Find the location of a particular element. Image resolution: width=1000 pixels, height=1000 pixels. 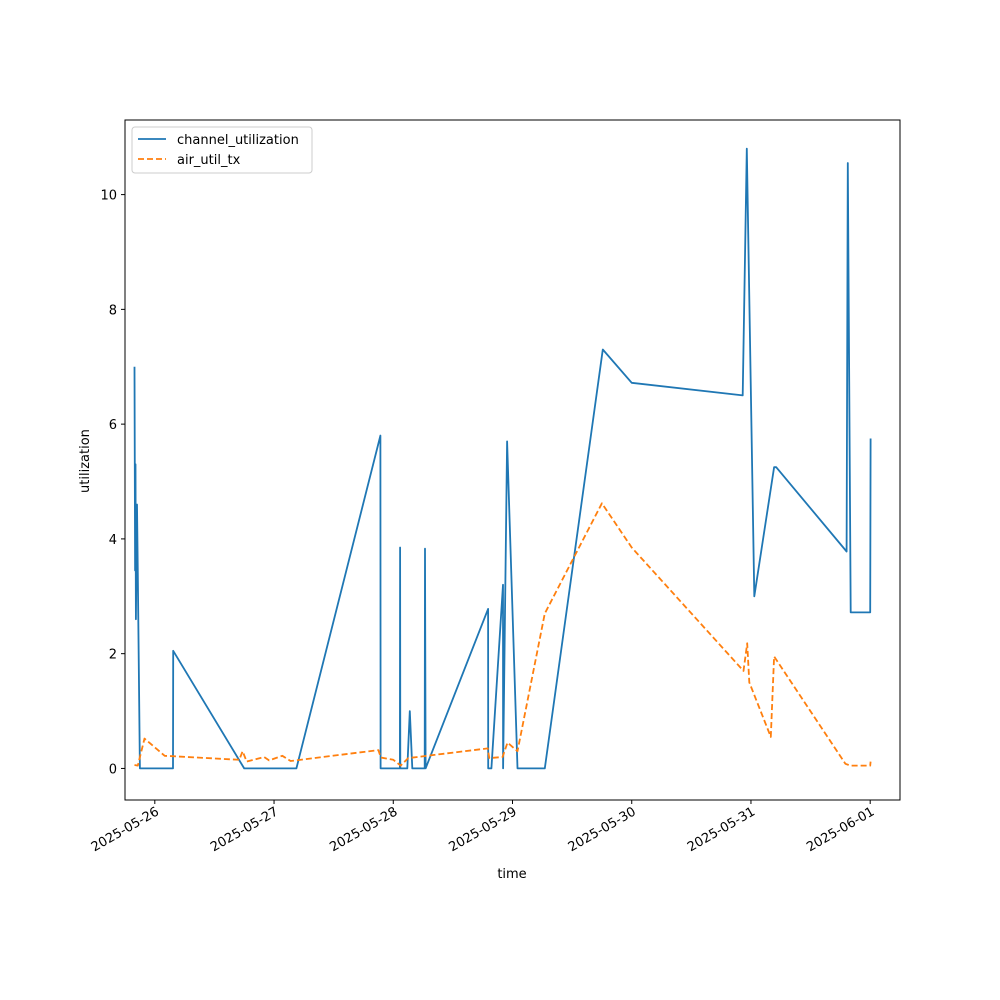

x-tick-label: 2025-05-29 is located at coordinates (483, 829).